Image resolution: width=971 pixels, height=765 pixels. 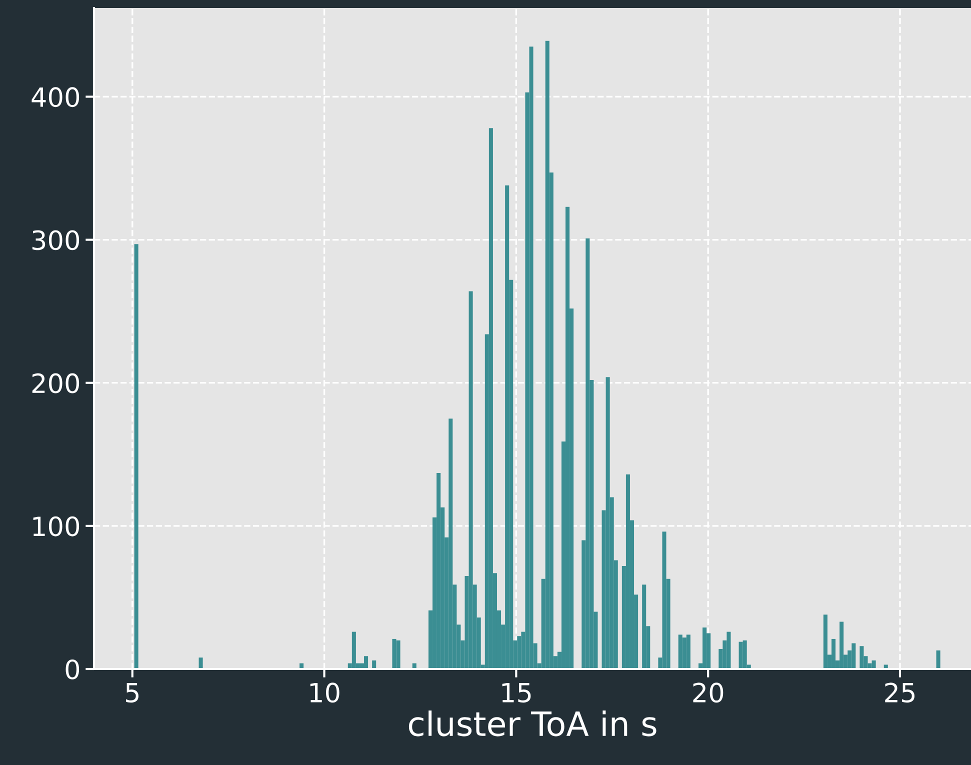 What do you see at coordinates (516, 693) in the screenshot?
I see `x-tick-label: 15` at bounding box center [516, 693].